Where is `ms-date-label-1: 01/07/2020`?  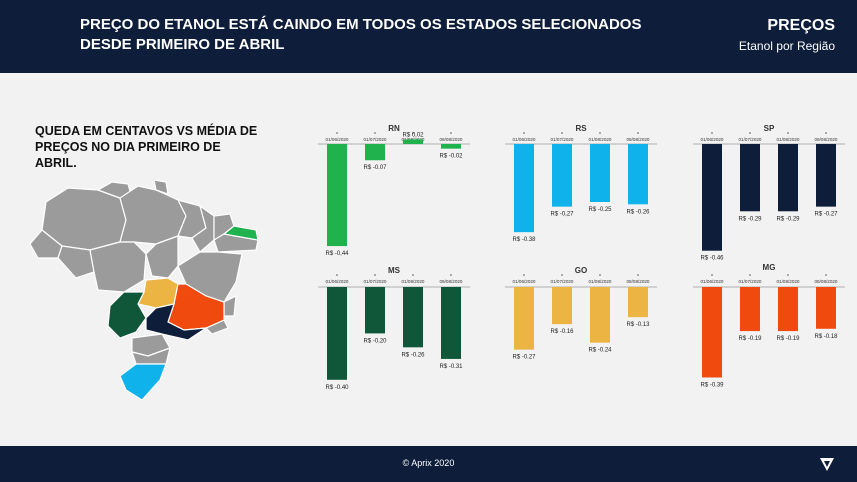 ms-date-label-1: 01/07/2020 is located at coordinates (375, 281).